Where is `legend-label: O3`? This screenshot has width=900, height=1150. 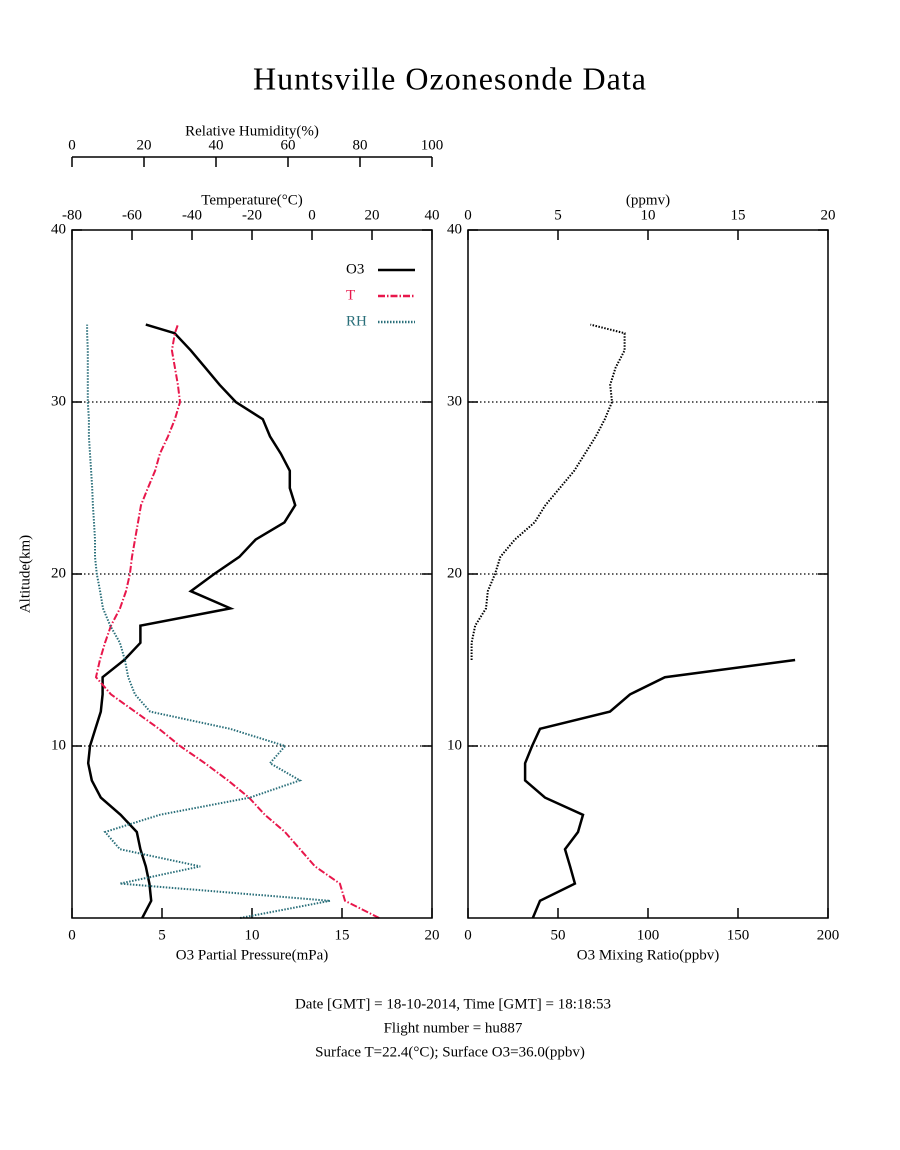 legend-label: O3 is located at coordinates (355, 269).